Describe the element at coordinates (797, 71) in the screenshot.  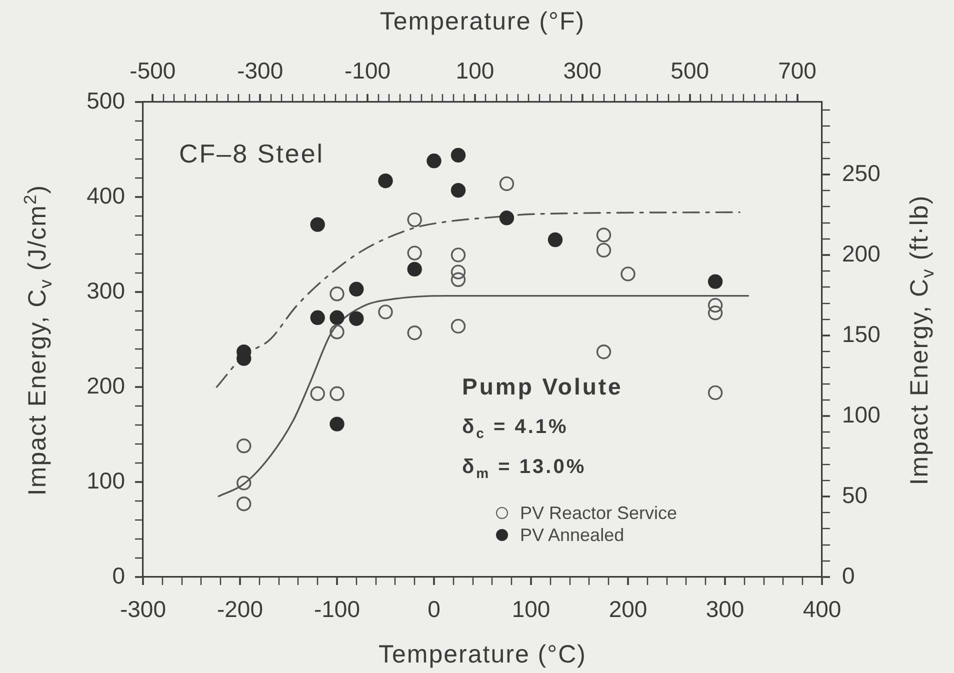
I see `x2-tick-label: 700` at that location.